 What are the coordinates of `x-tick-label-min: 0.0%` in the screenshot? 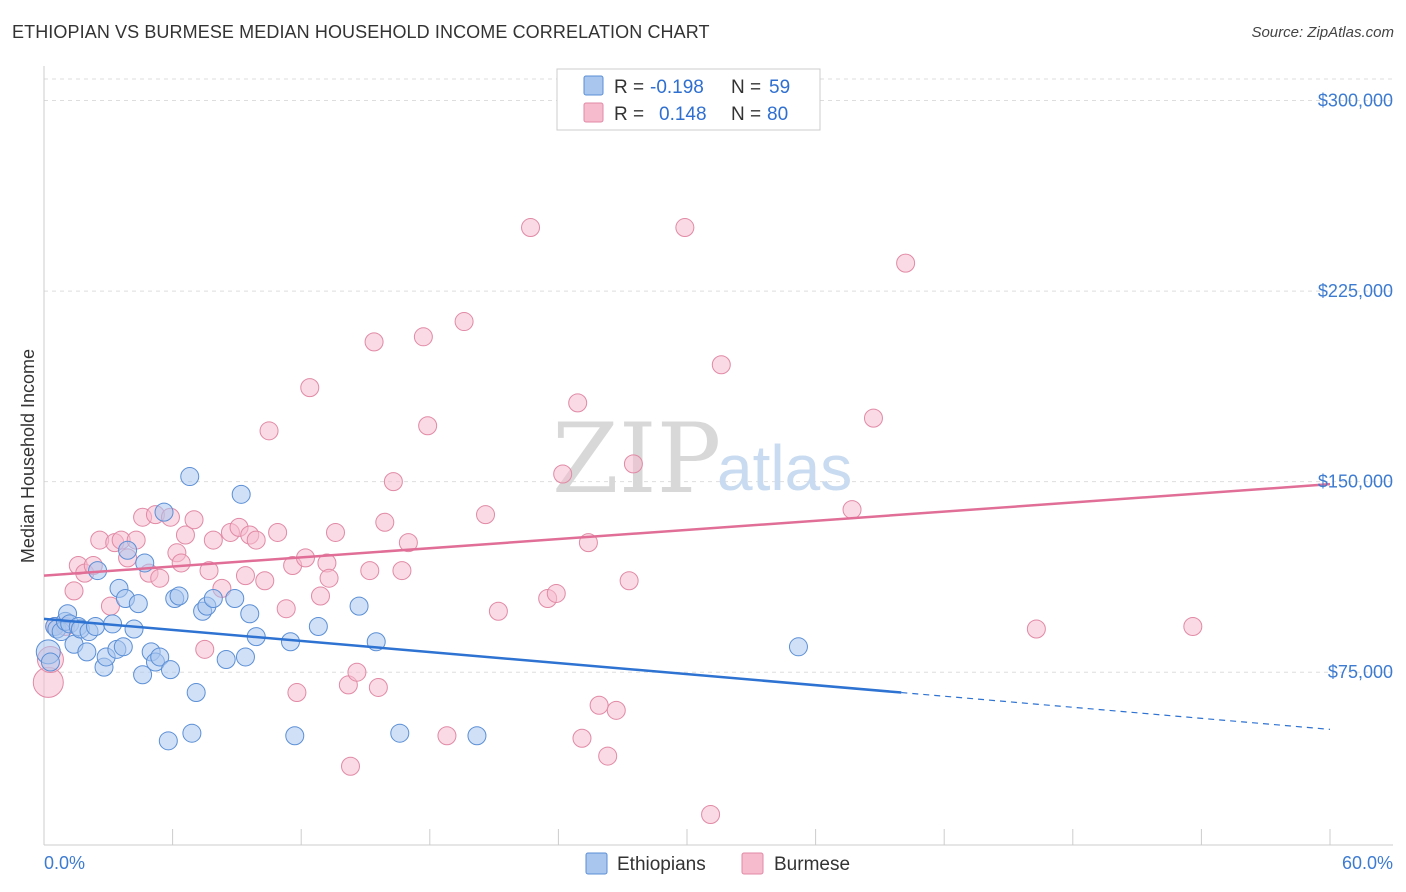 It's located at (64, 863).